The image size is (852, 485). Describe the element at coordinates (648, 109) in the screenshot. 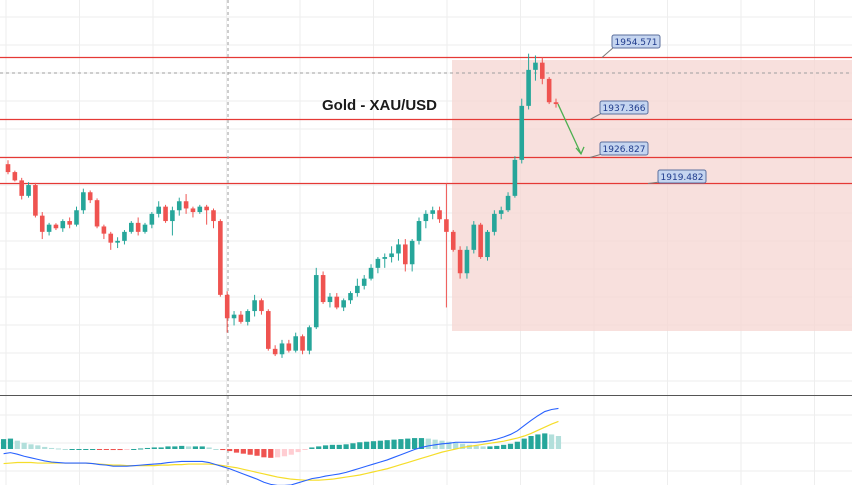

I see `level-labels: 1954.571 1937.366 1926.827 1919.482` at that location.